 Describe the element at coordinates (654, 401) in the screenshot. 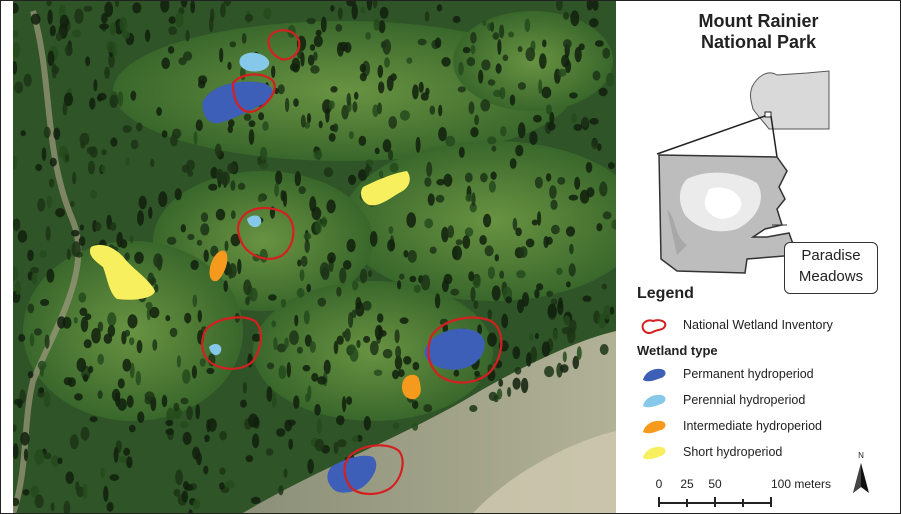

I see `perennial-swatch-icon` at that location.